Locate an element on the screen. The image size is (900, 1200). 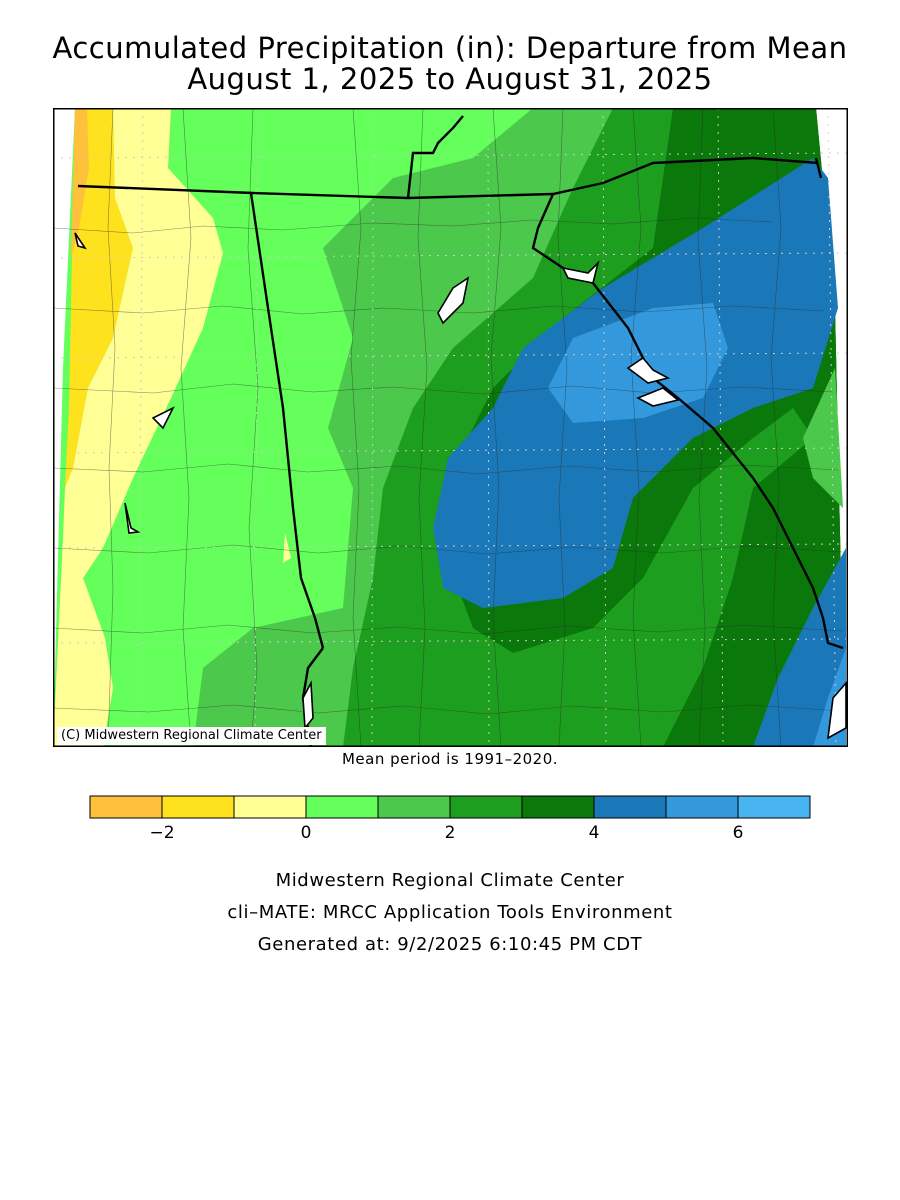
legend-tick-label: 6 is located at coordinates (738, 833).